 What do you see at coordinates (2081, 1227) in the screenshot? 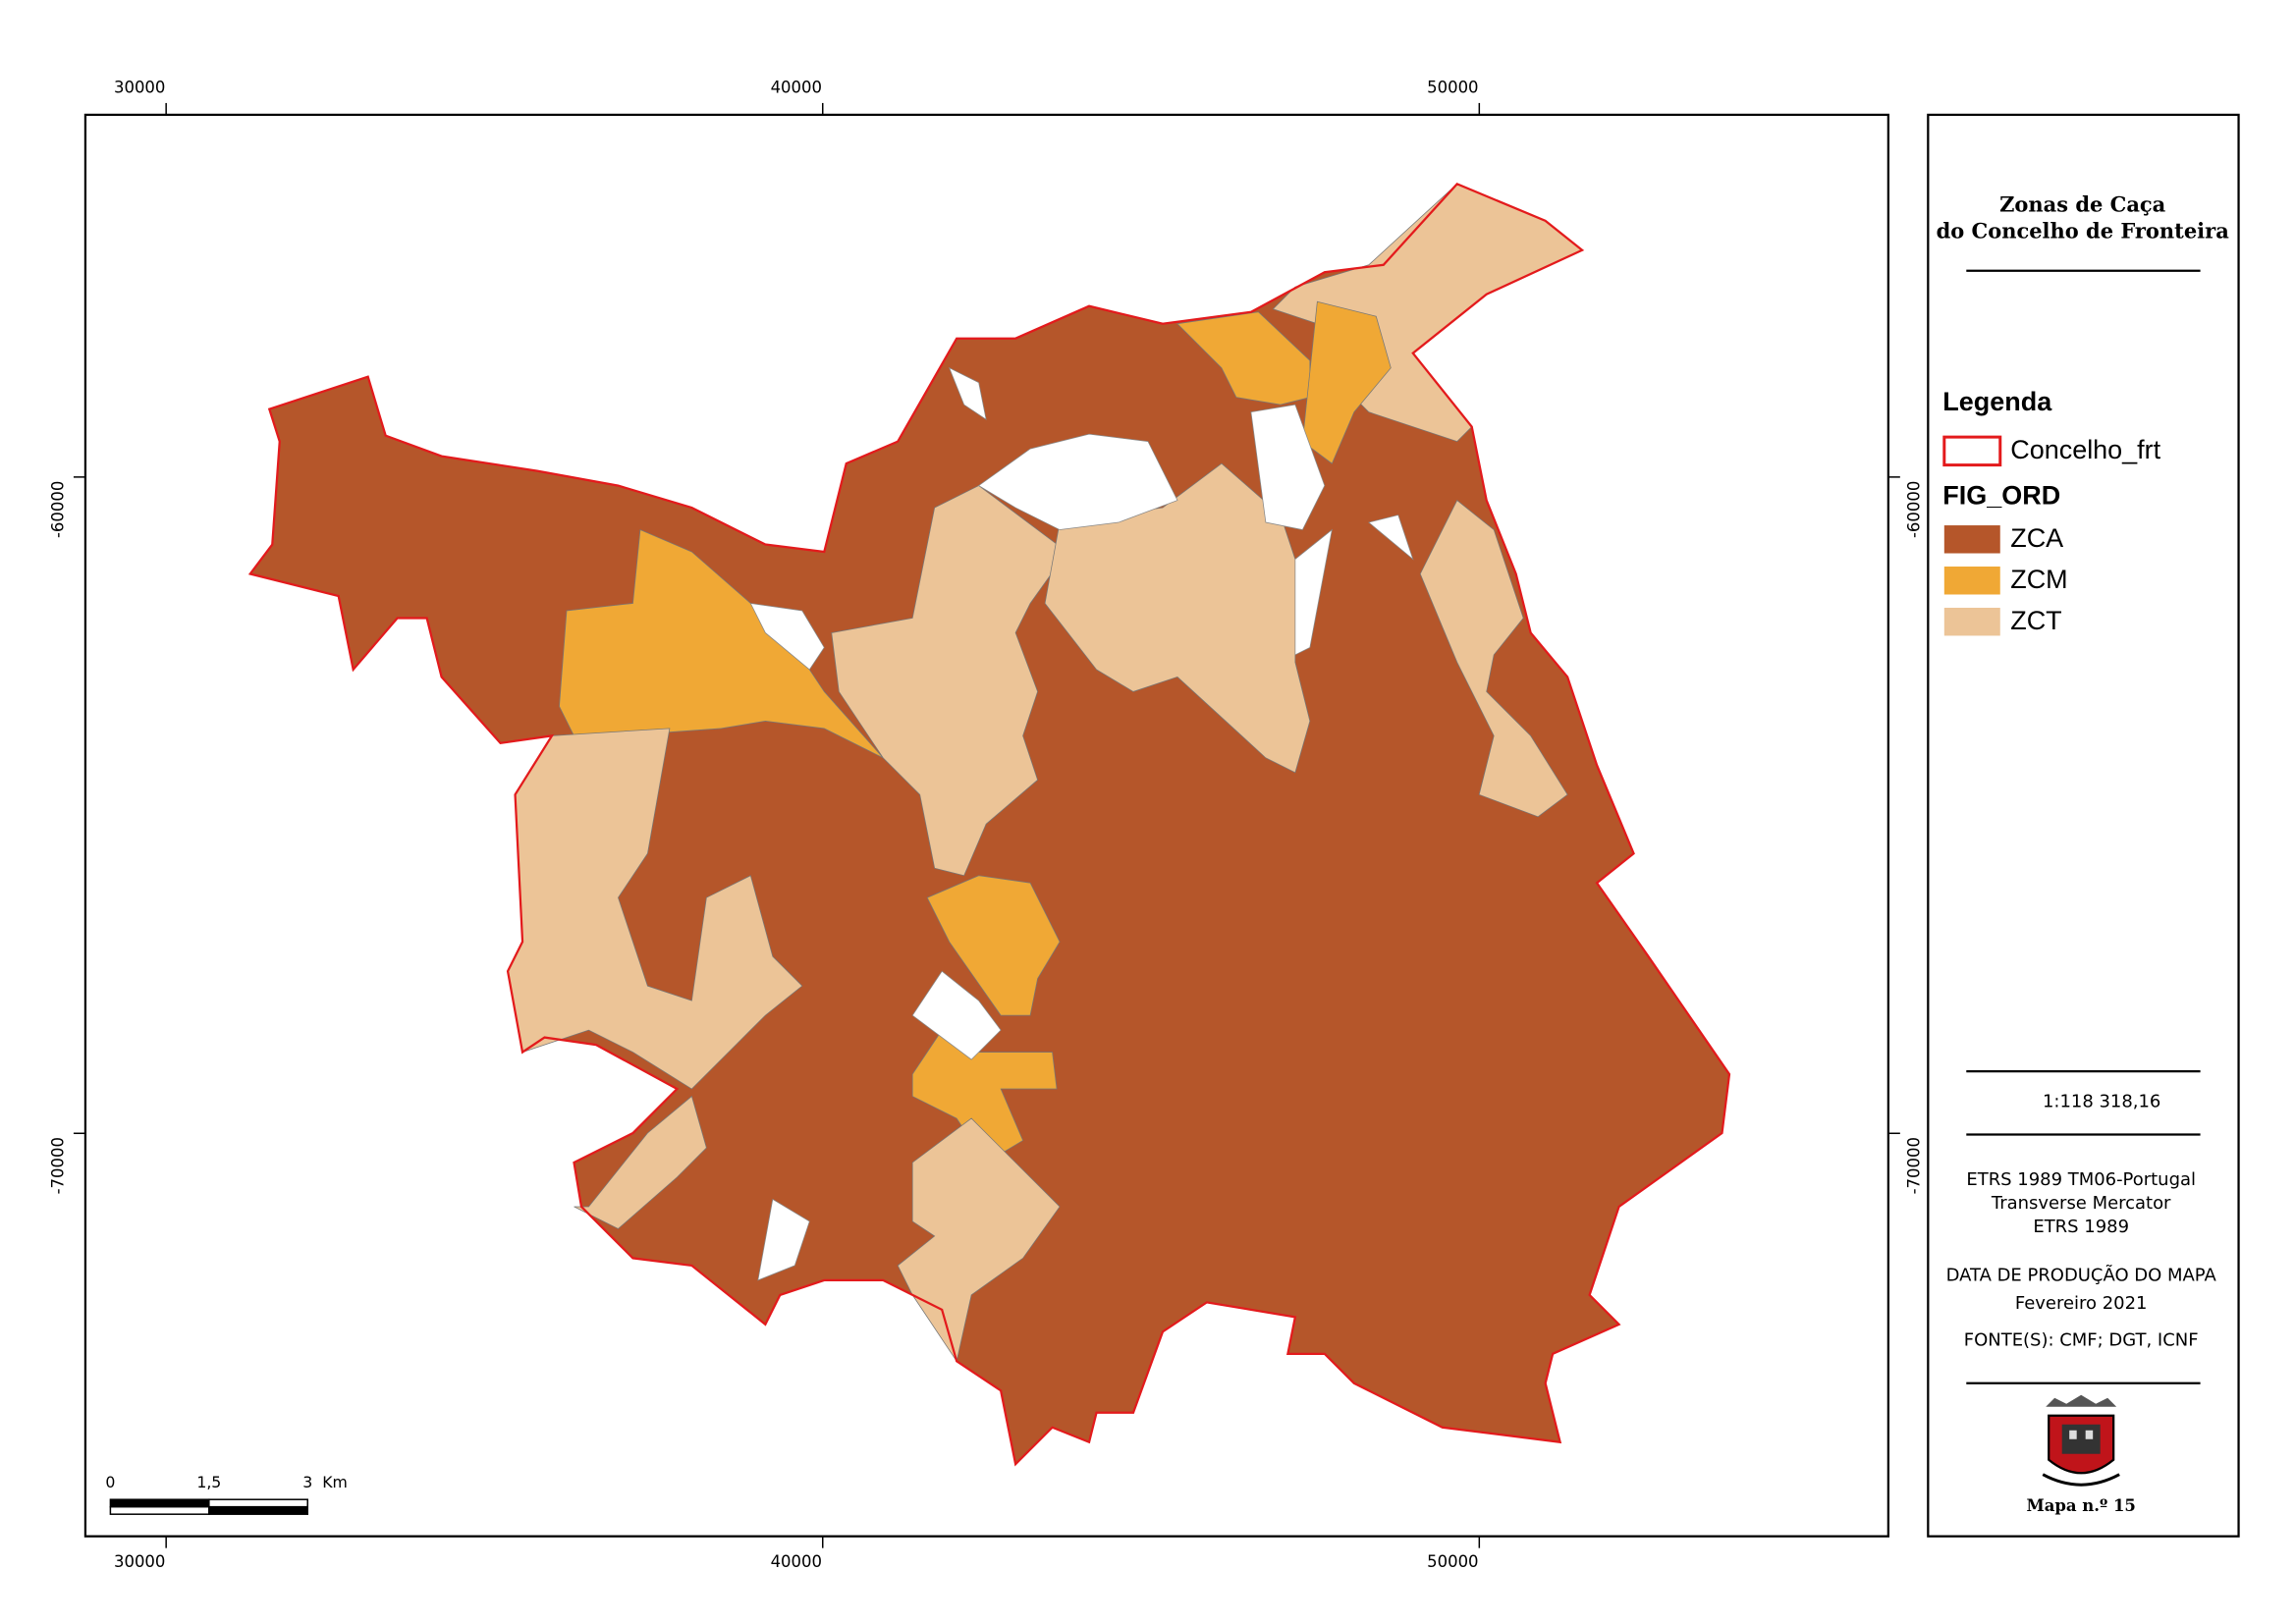
I see `projection-line: ETRS 1989` at bounding box center [2081, 1227].